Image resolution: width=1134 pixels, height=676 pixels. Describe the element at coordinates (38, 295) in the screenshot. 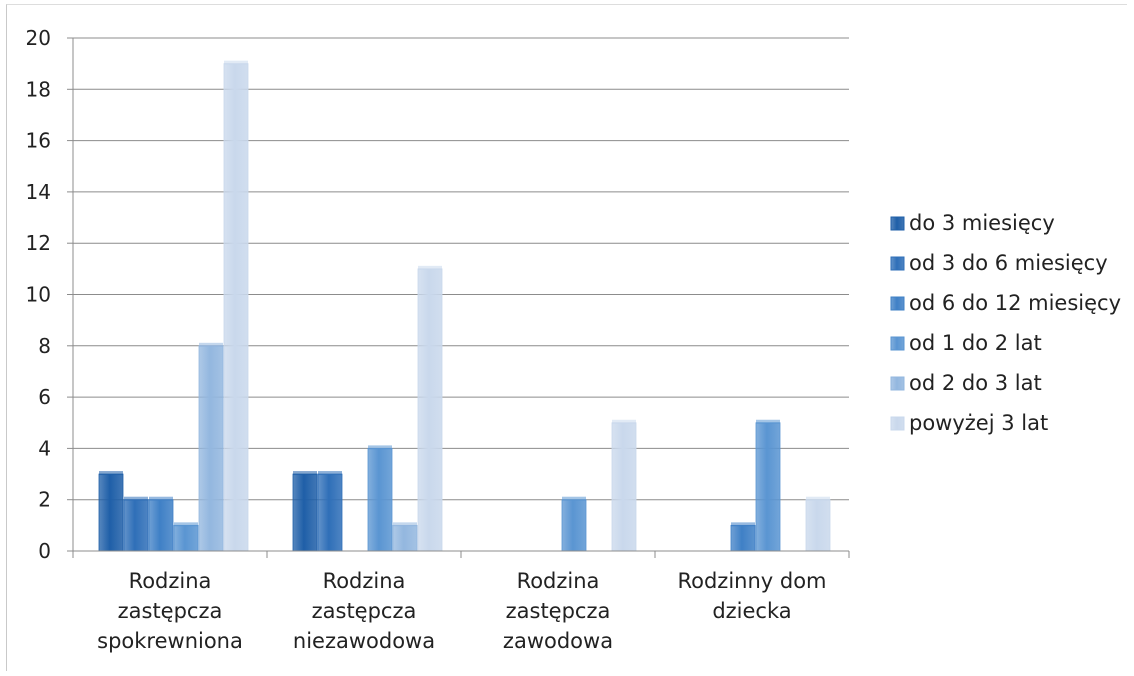

I see `y-tick-label: 10` at that location.